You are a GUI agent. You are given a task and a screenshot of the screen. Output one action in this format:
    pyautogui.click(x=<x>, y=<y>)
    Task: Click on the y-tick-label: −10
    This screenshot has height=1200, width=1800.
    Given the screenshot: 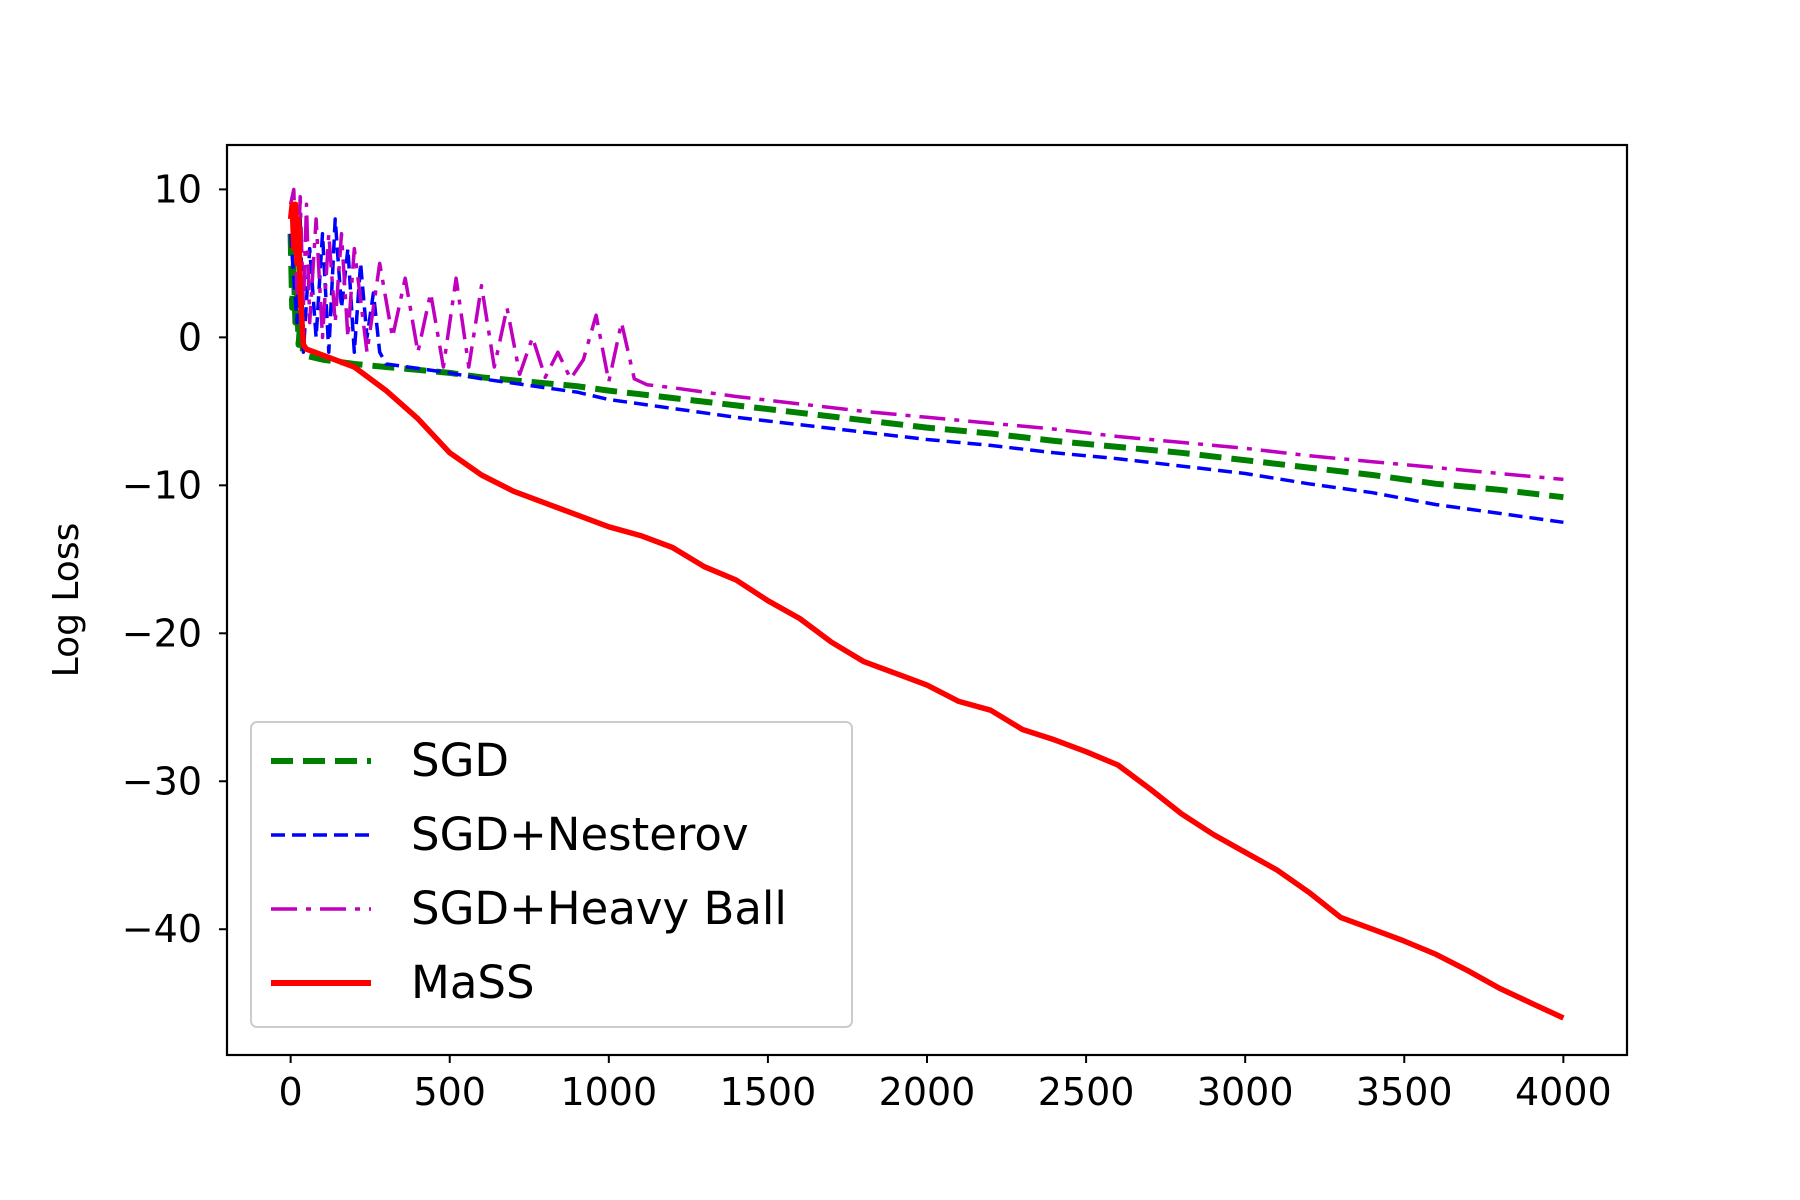 What is the action you would take?
    pyautogui.click(x=162, y=485)
    